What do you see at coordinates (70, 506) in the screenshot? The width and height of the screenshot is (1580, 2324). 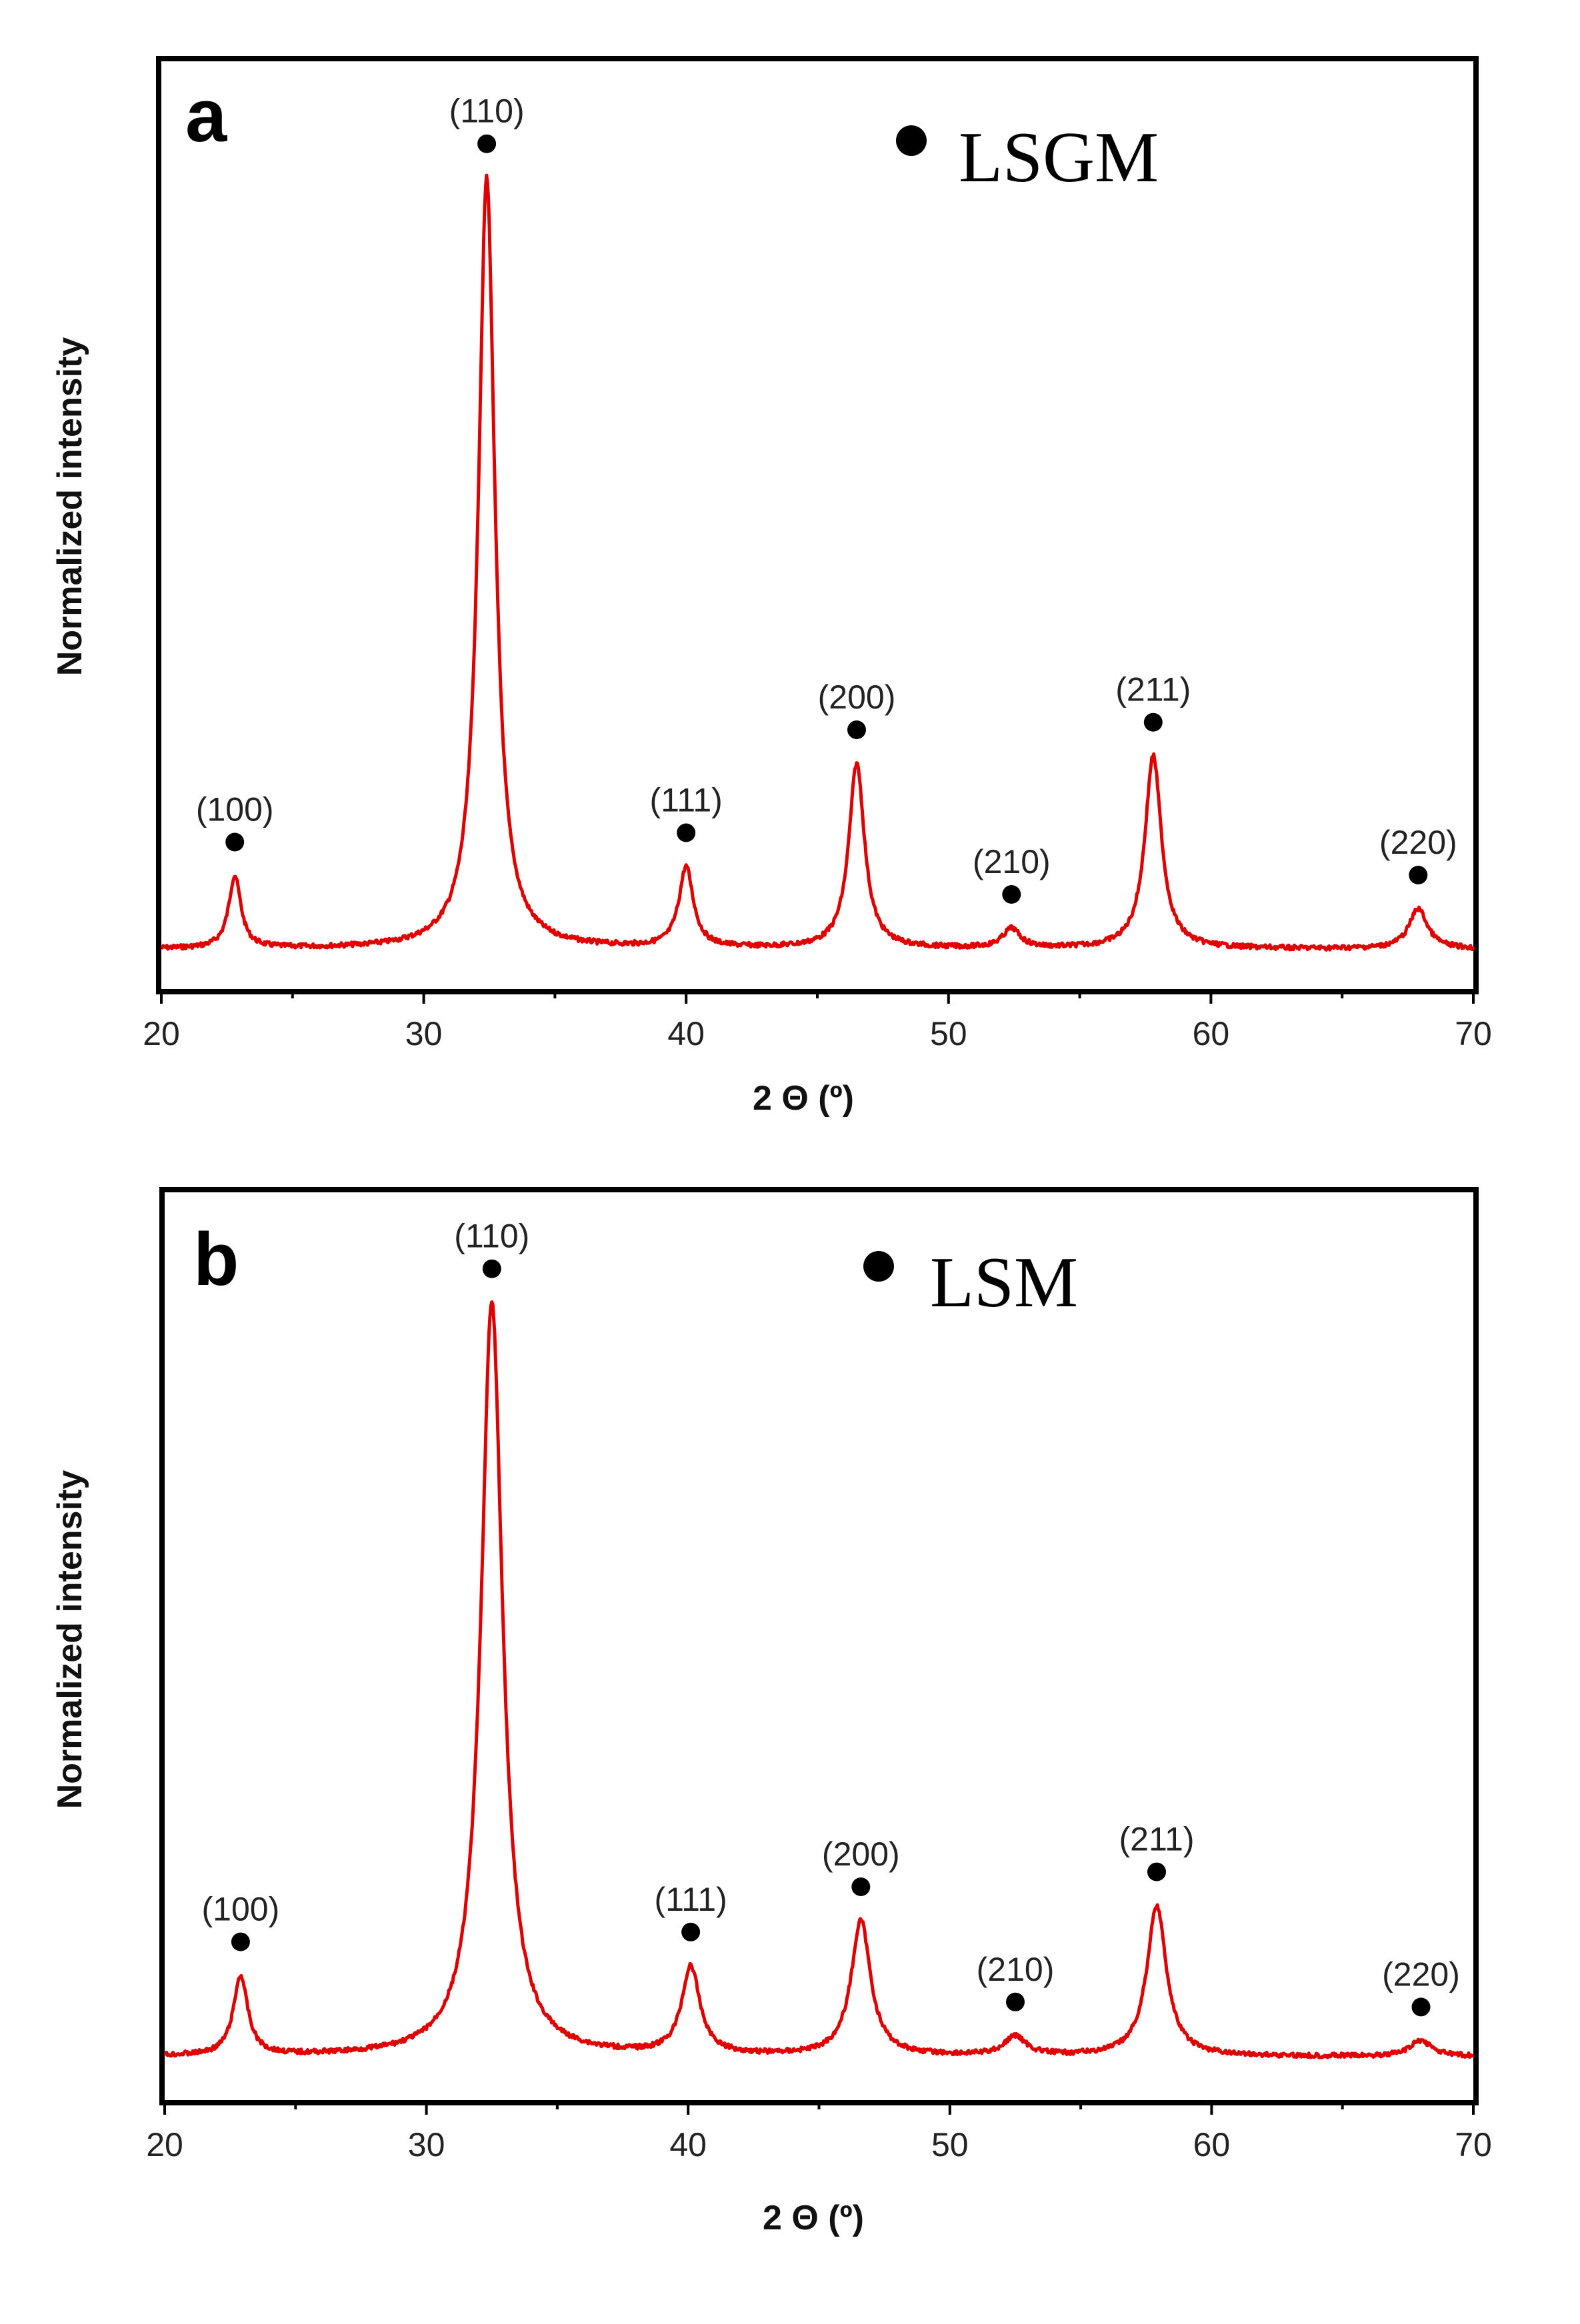 I see `panel-a-y-axis-title: Normalized intensity` at bounding box center [70, 506].